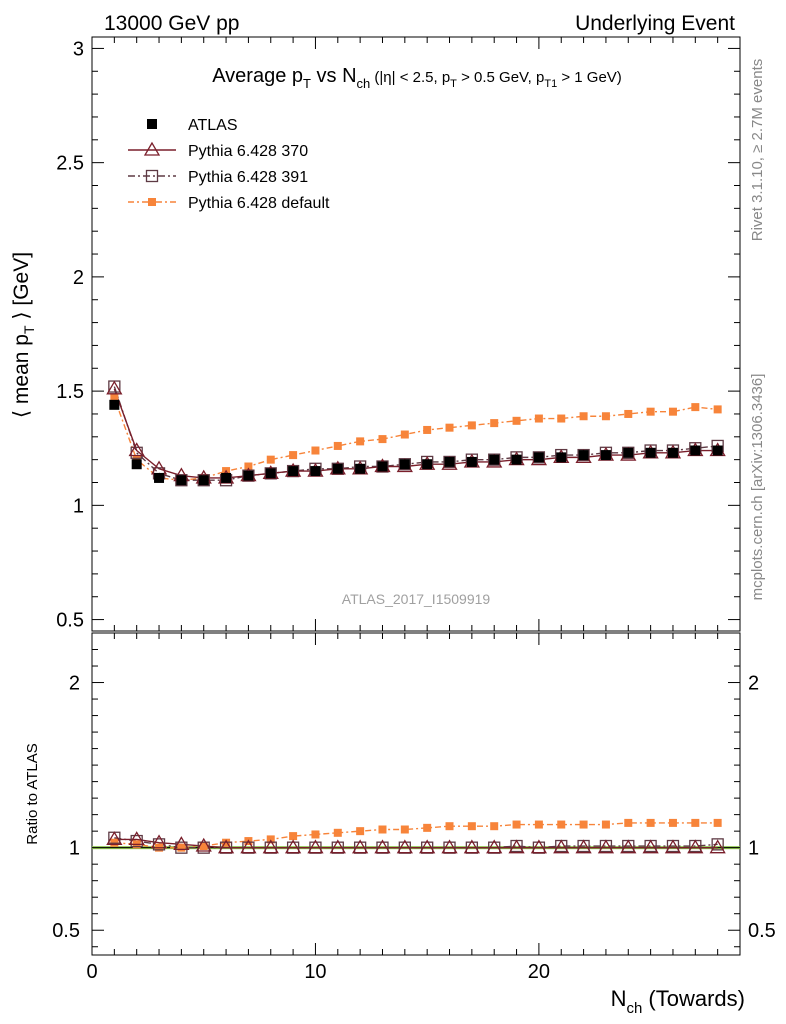 The image size is (786, 1024). Describe the element at coordinates (78, 49) in the screenshot. I see `y-tick-label: 3` at that location.